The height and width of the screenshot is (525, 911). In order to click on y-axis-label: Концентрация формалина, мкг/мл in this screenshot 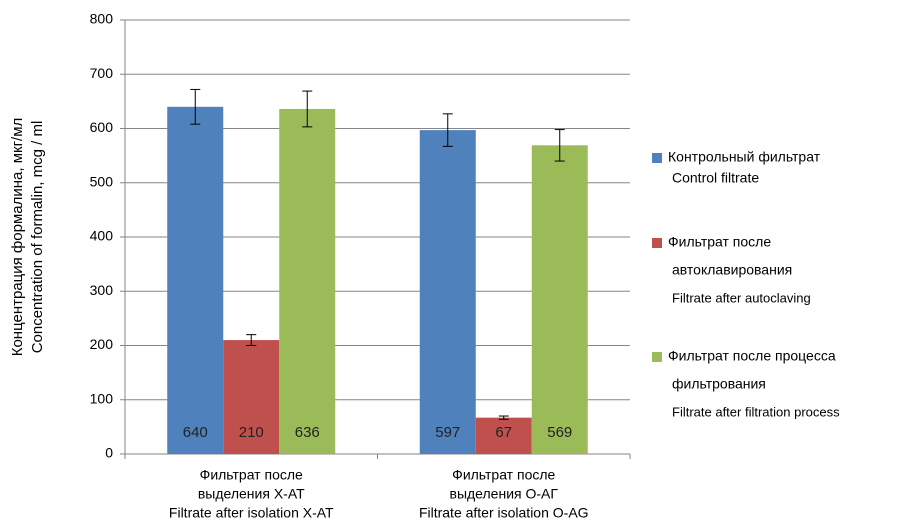, I will do `click(17, 237)`.